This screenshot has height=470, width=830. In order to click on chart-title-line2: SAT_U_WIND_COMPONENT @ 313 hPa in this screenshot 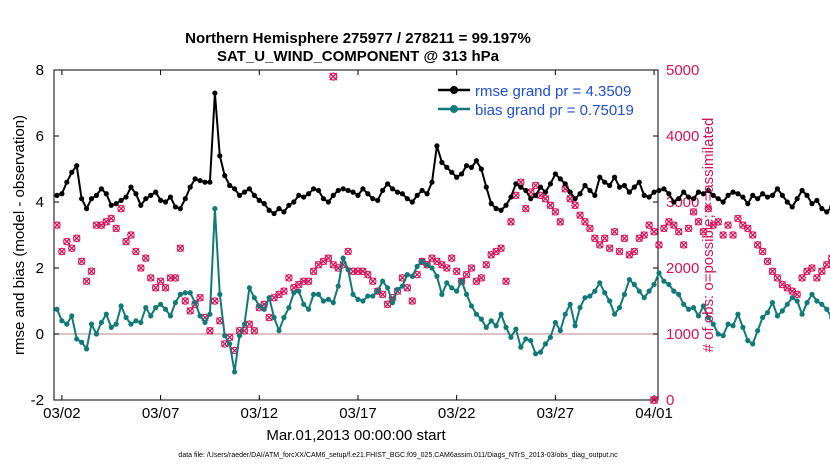, I will do `click(358, 56)`.